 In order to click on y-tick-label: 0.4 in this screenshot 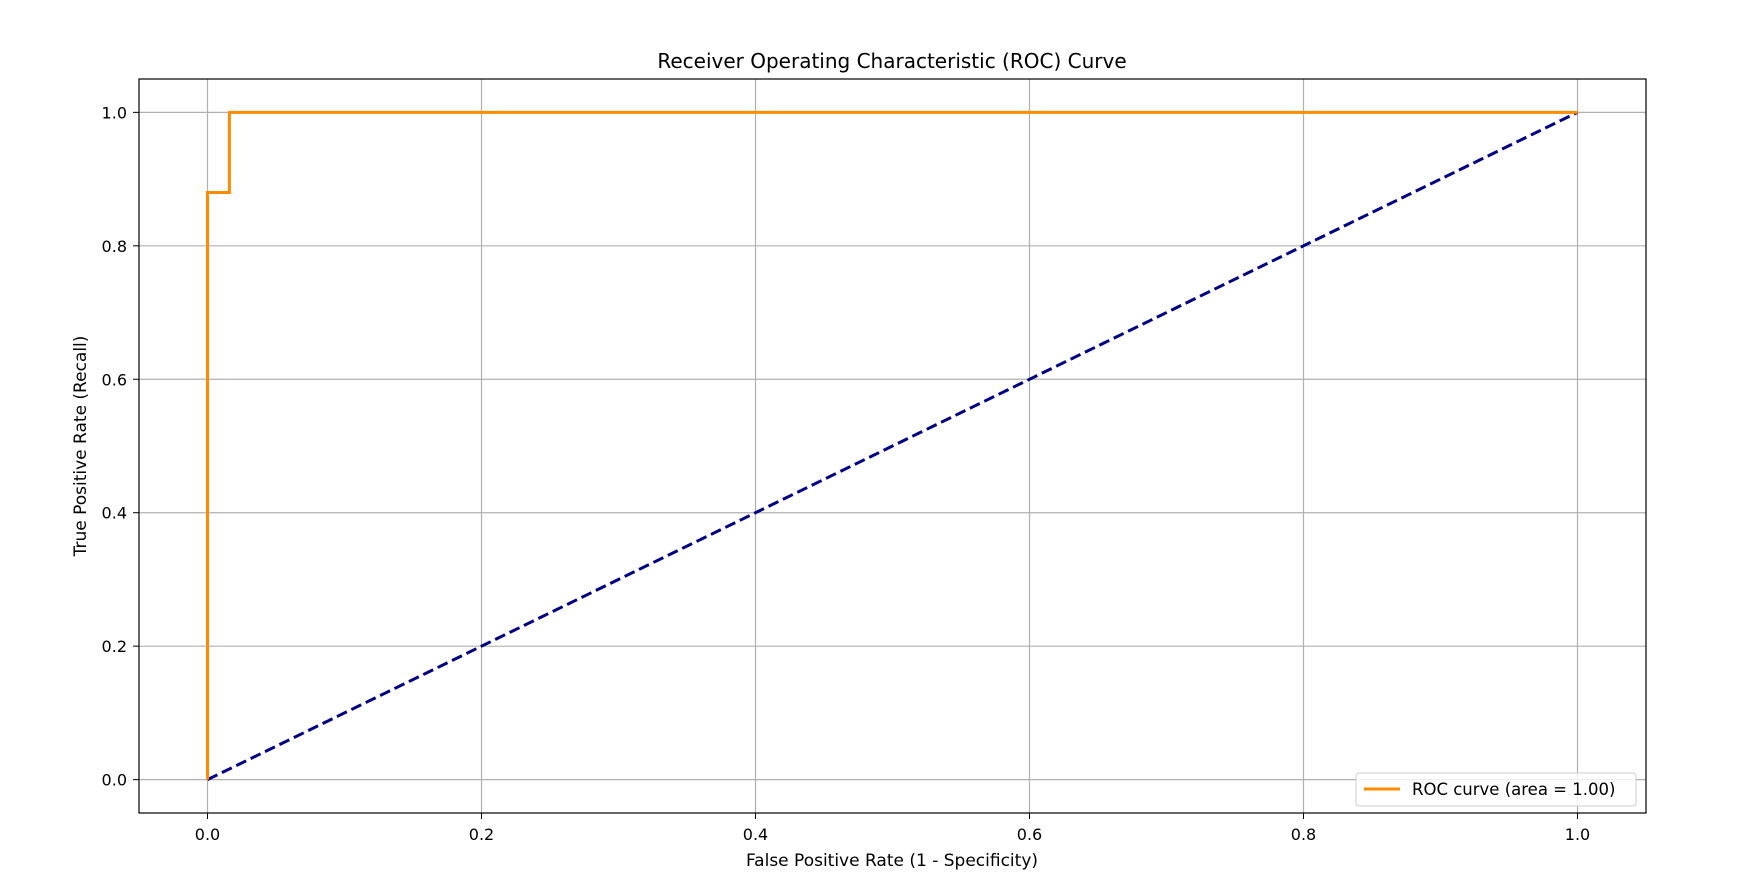, I will do `click(114, 513)`.